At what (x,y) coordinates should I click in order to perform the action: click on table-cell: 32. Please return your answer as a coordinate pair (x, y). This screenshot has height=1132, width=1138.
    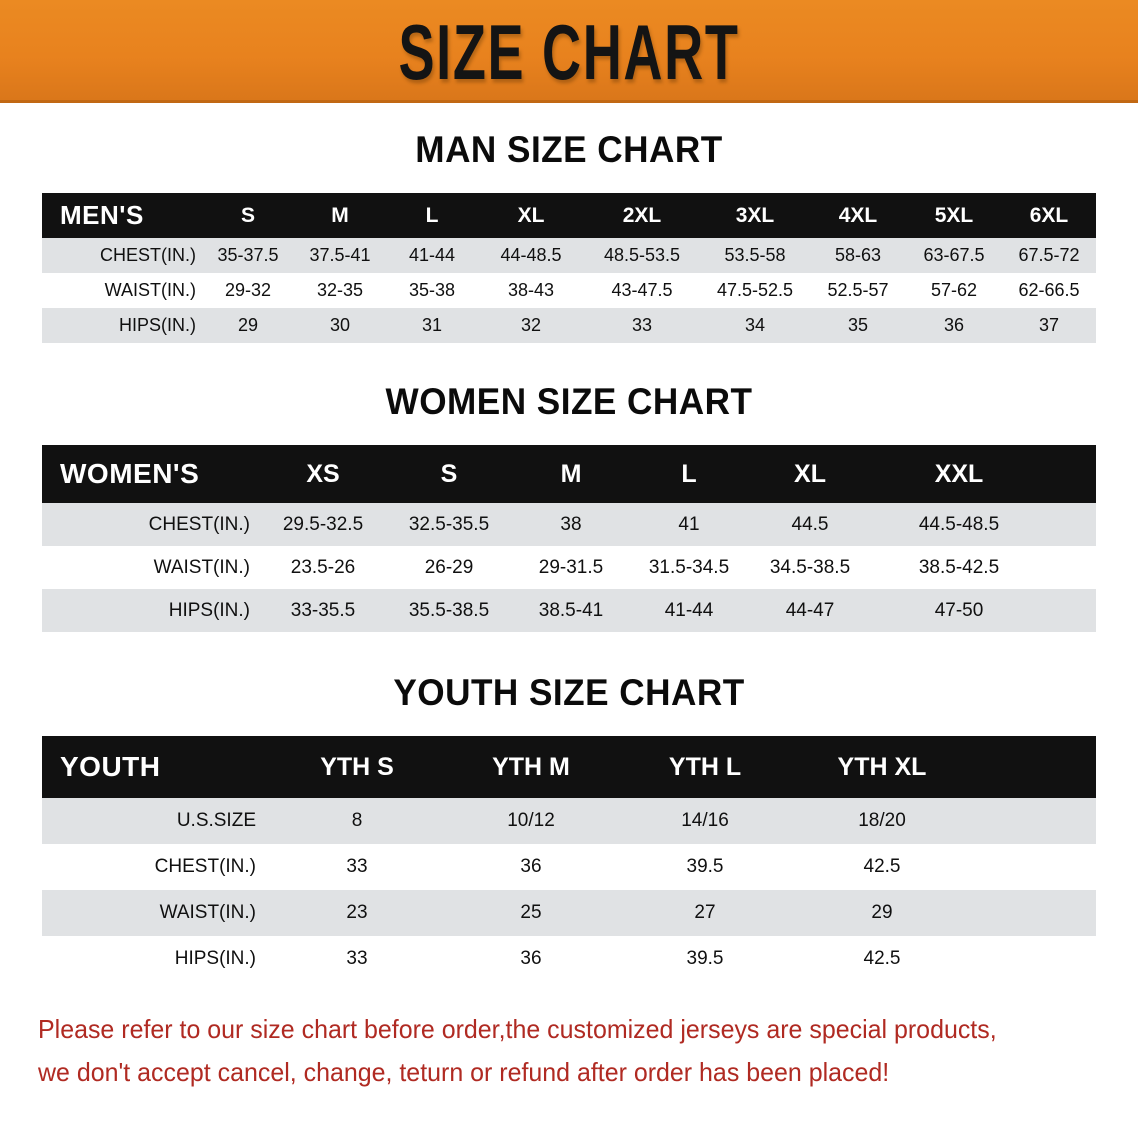
    Looking at the image, I should click on (531, 325).